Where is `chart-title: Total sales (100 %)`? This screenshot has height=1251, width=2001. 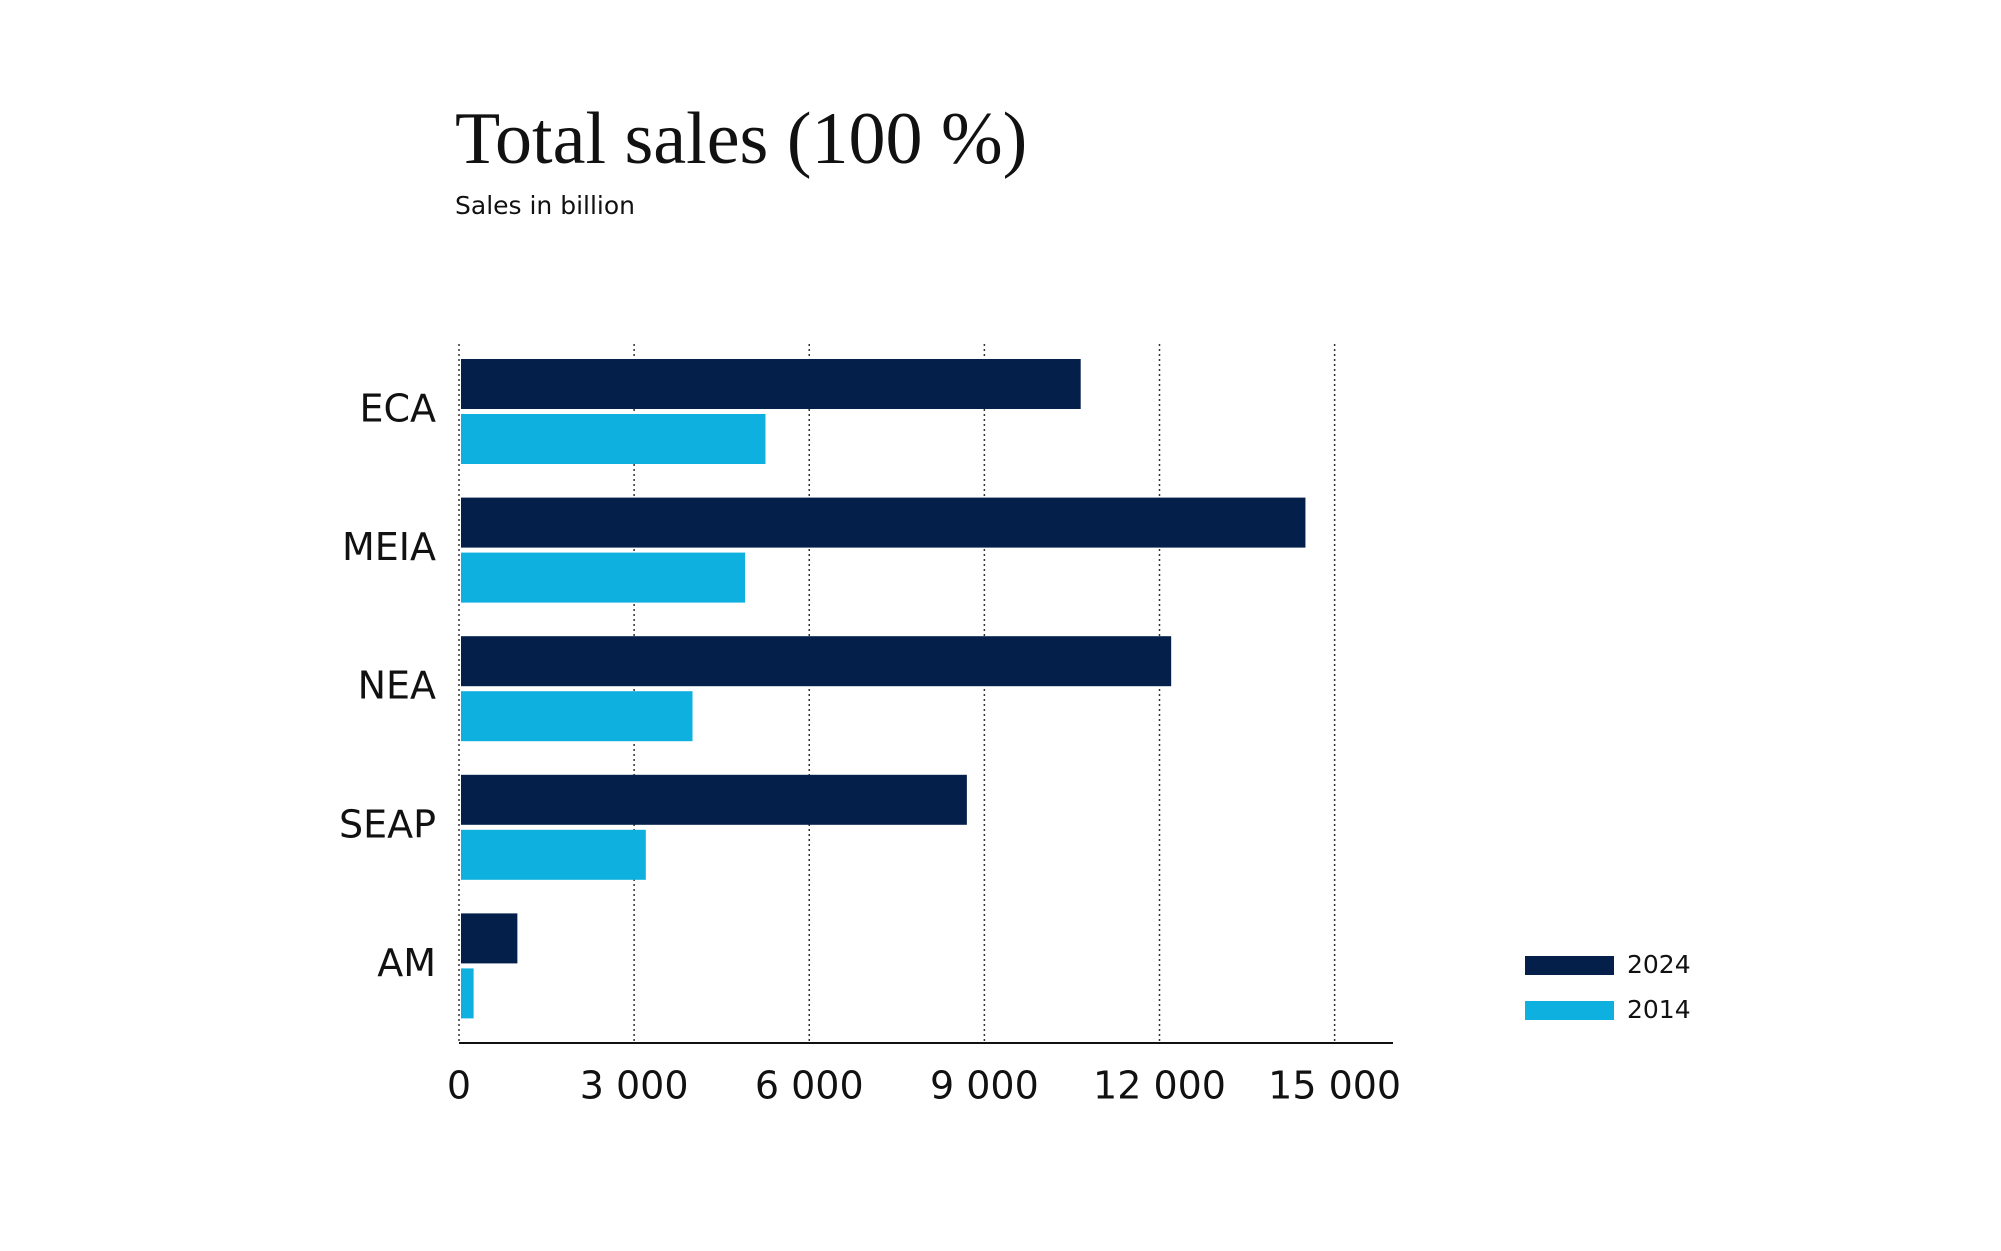 chart-title: Total sales (100 %) is located at coordinates (741, 139).